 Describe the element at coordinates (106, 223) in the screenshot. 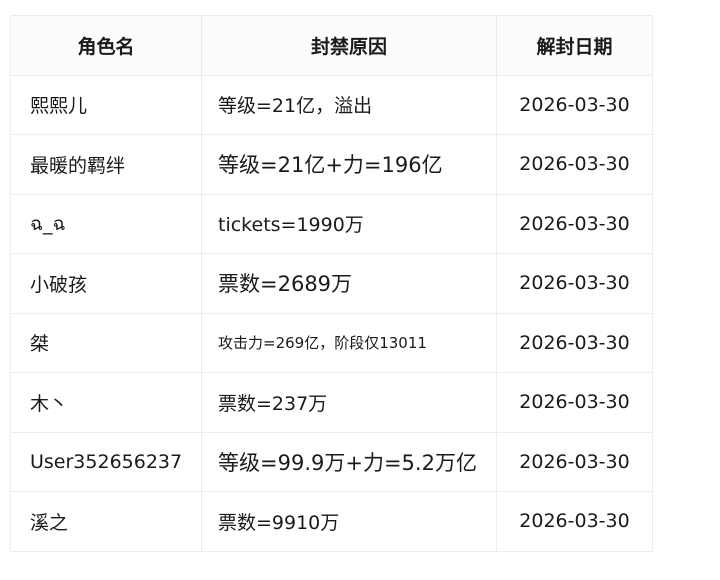

I see `character-name: ฉ_ฉ` at that location.